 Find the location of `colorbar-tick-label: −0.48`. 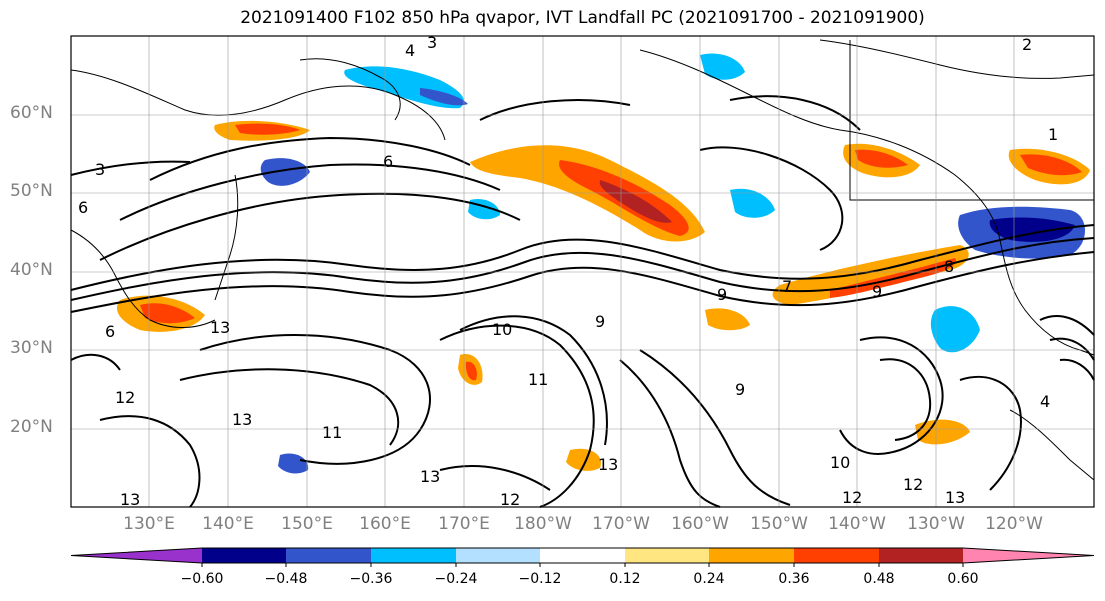

colorbar-tick-label: −0.48 is located at coordinates (286, 579).